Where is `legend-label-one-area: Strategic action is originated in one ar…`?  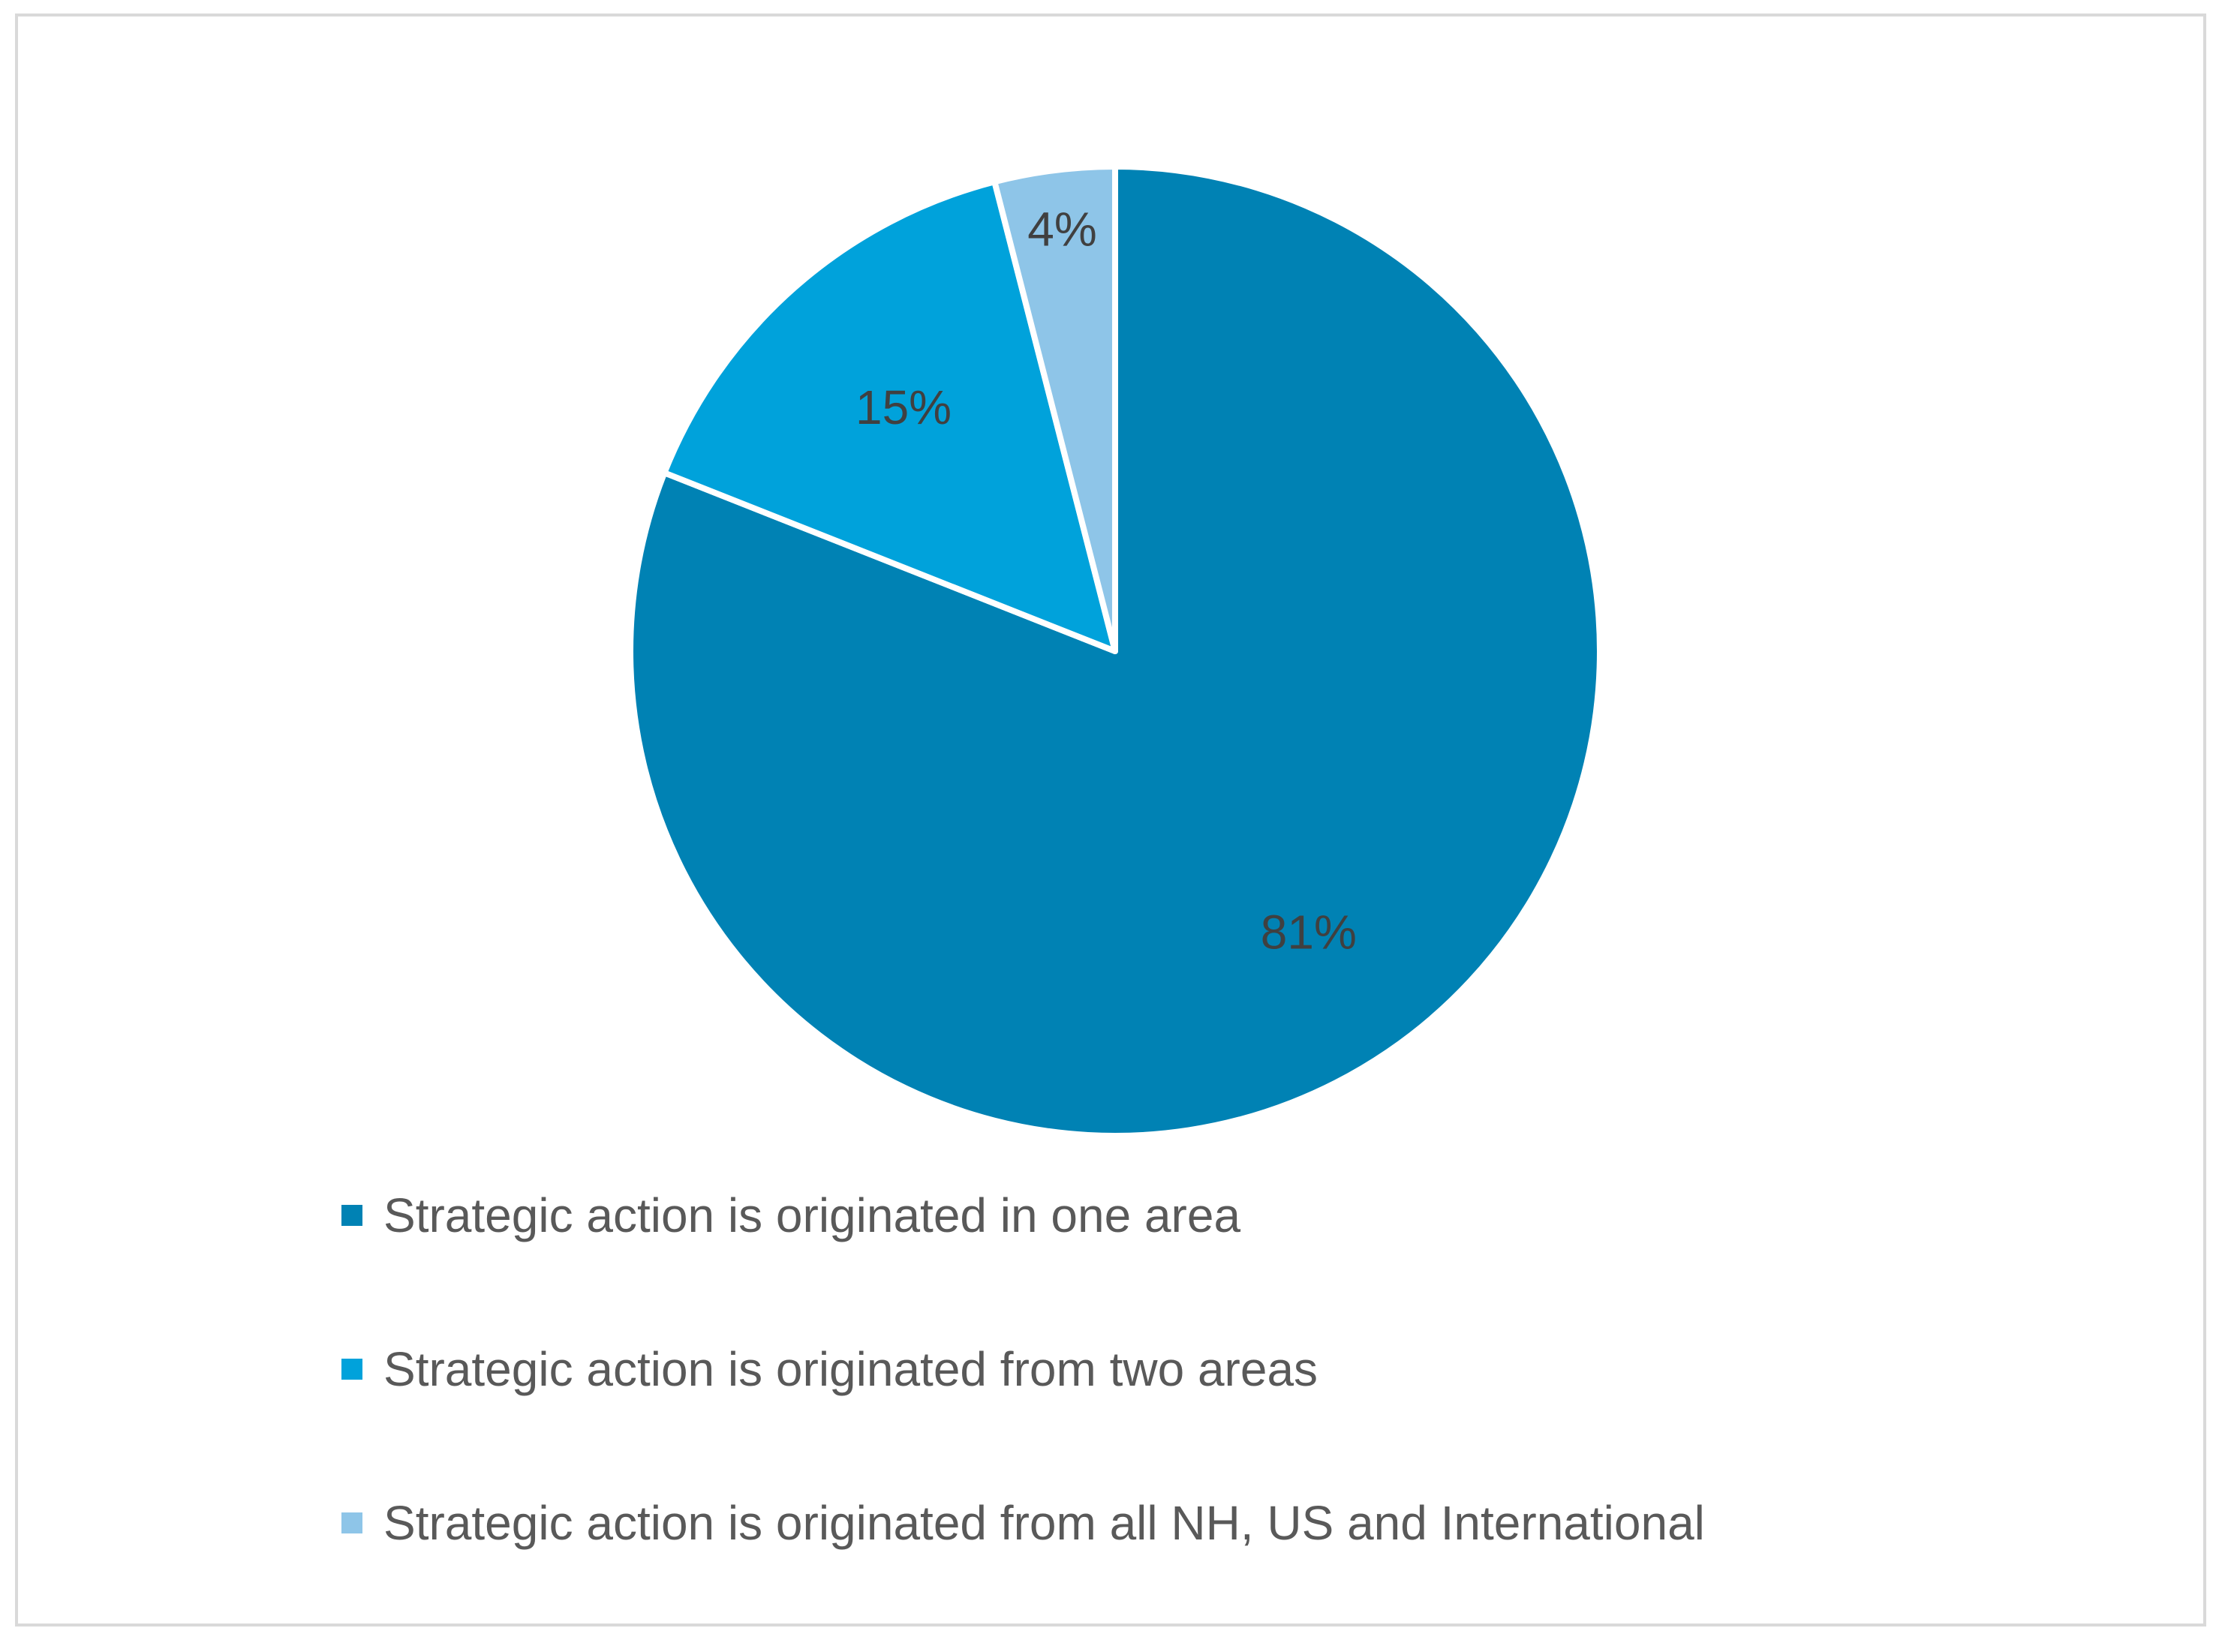 legend-label-one-area: Strategic action is originated in one ar… is located at coordinates (812, 1215).